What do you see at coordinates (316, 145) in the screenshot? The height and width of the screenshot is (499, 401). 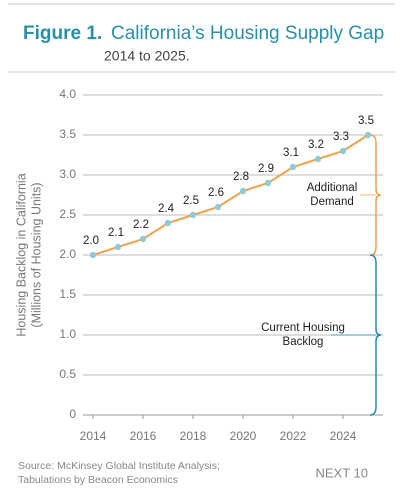 I see `data-label: 3.2` at bounding box center [316, 145].